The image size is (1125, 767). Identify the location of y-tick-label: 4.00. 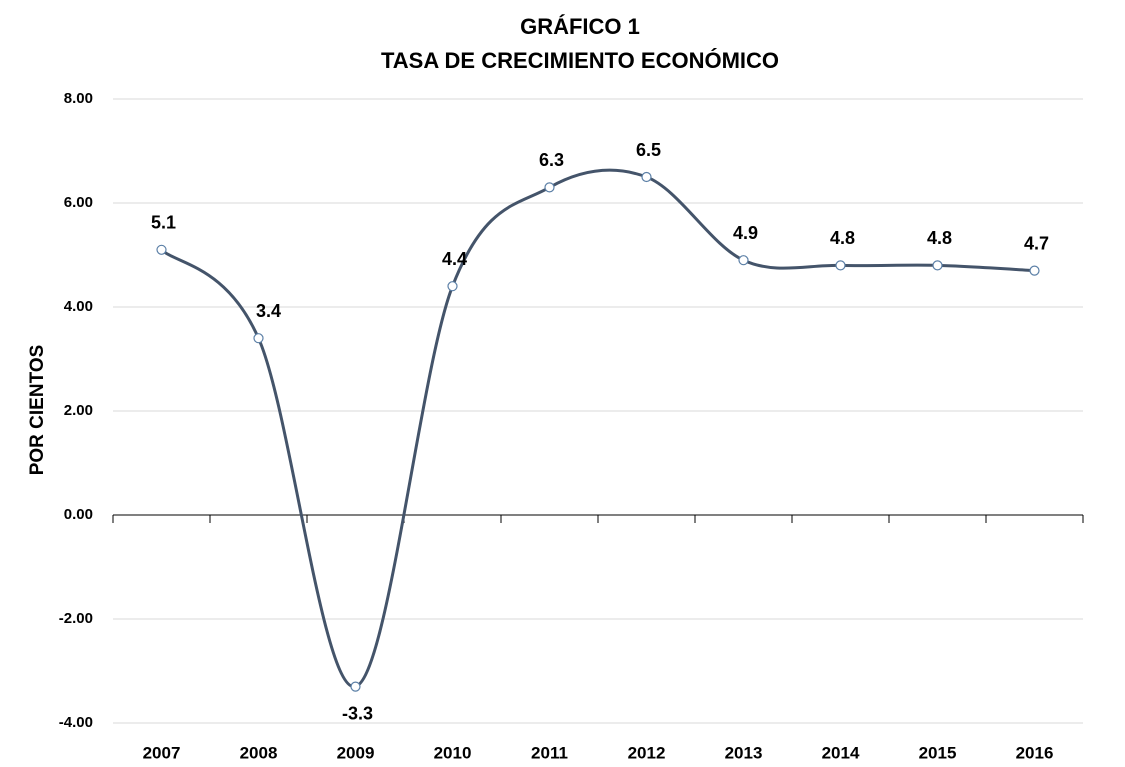
(78, 306).